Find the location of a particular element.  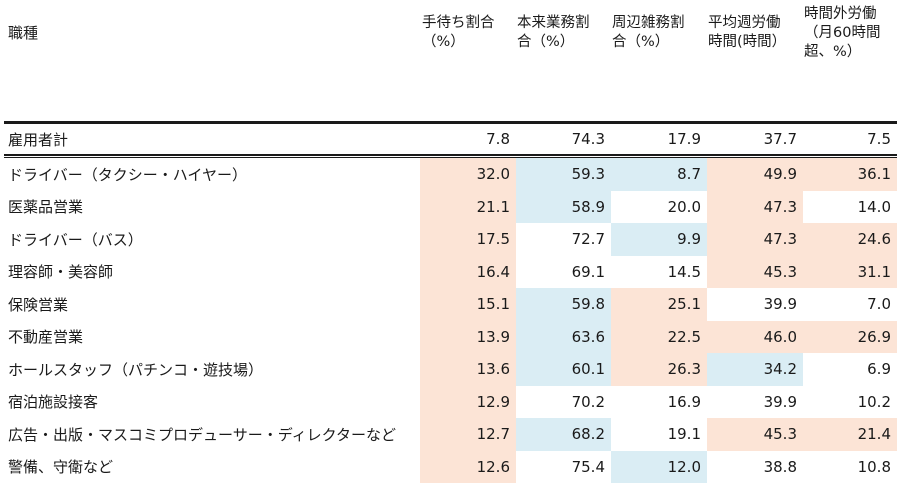

column-header-line: 時間(時間） is located at coordinates (747, 42).